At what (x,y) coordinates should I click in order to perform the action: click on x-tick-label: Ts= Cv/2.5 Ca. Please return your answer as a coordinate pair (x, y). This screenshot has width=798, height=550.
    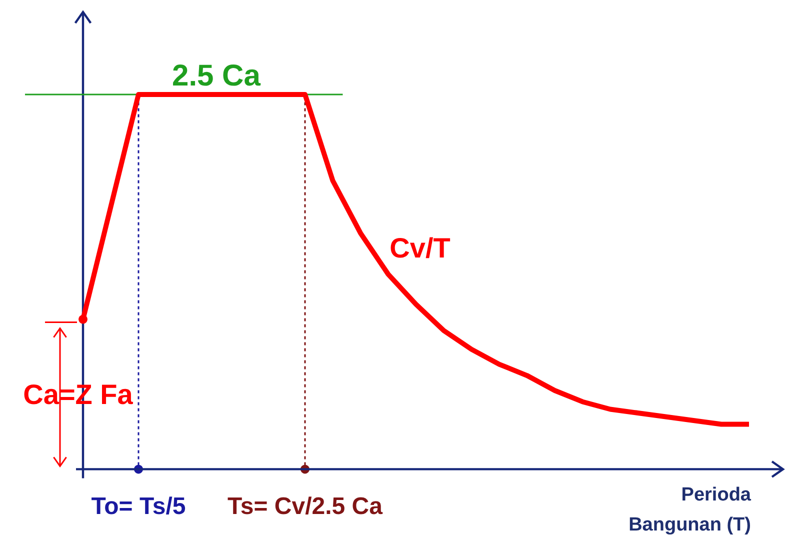
    Looking at the image, I should click on (306, 506).